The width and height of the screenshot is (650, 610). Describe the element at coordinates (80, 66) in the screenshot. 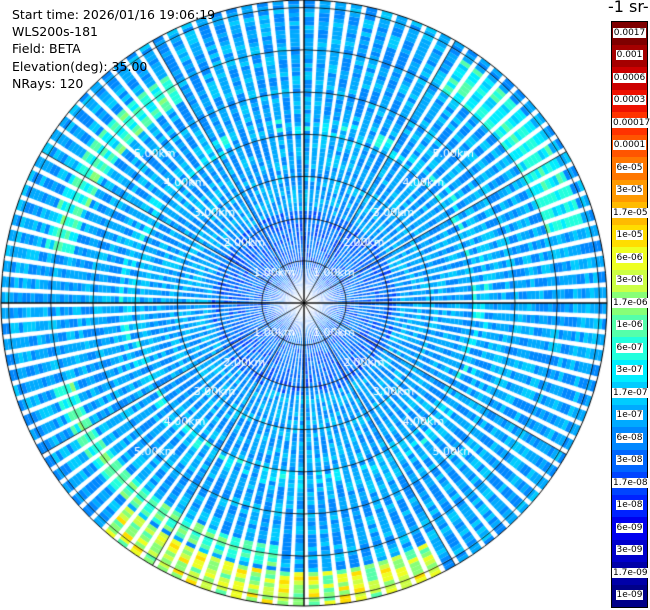

I see `elevation-label: Elevation(deg): 35.00` at that location.